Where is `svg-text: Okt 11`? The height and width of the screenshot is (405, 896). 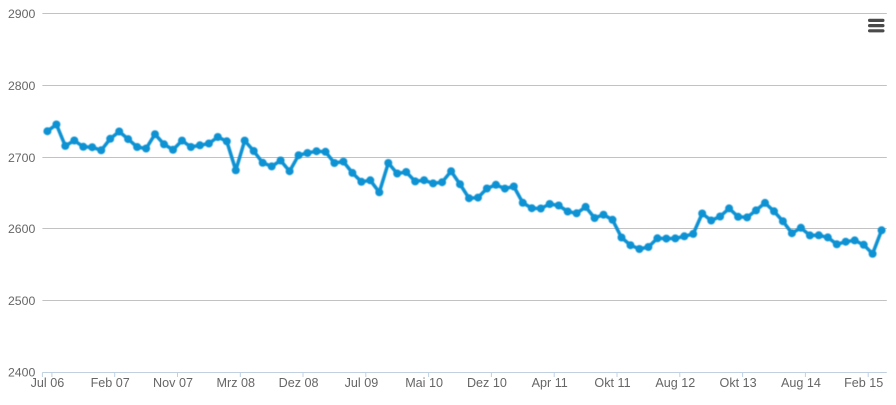 svg-text: Okt 11 is located at coordinates (612, 383).